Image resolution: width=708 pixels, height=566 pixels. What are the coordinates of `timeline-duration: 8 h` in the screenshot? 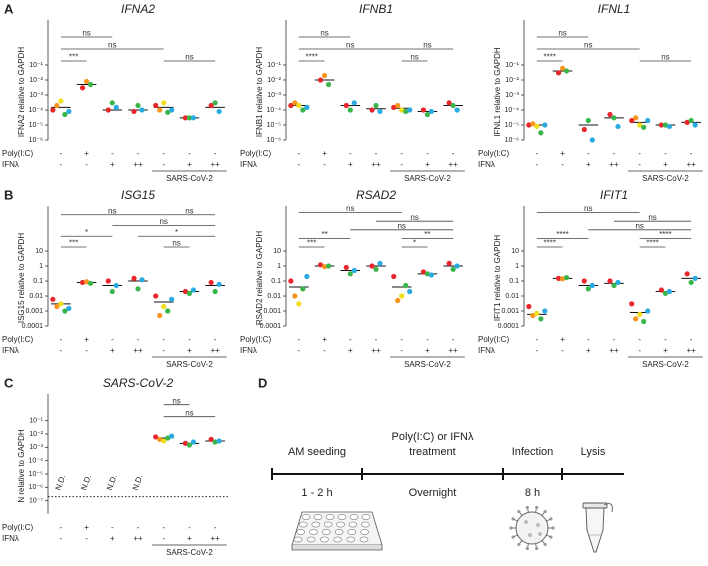 It's located at (532, 493).